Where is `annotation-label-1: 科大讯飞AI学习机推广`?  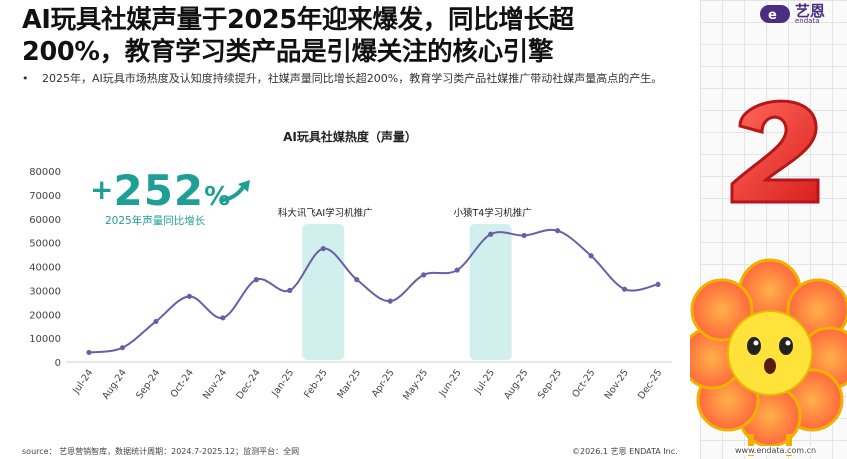 annotation-label-1: 科大讯飞AI学习机推广 is located at coordinates (325, 213).